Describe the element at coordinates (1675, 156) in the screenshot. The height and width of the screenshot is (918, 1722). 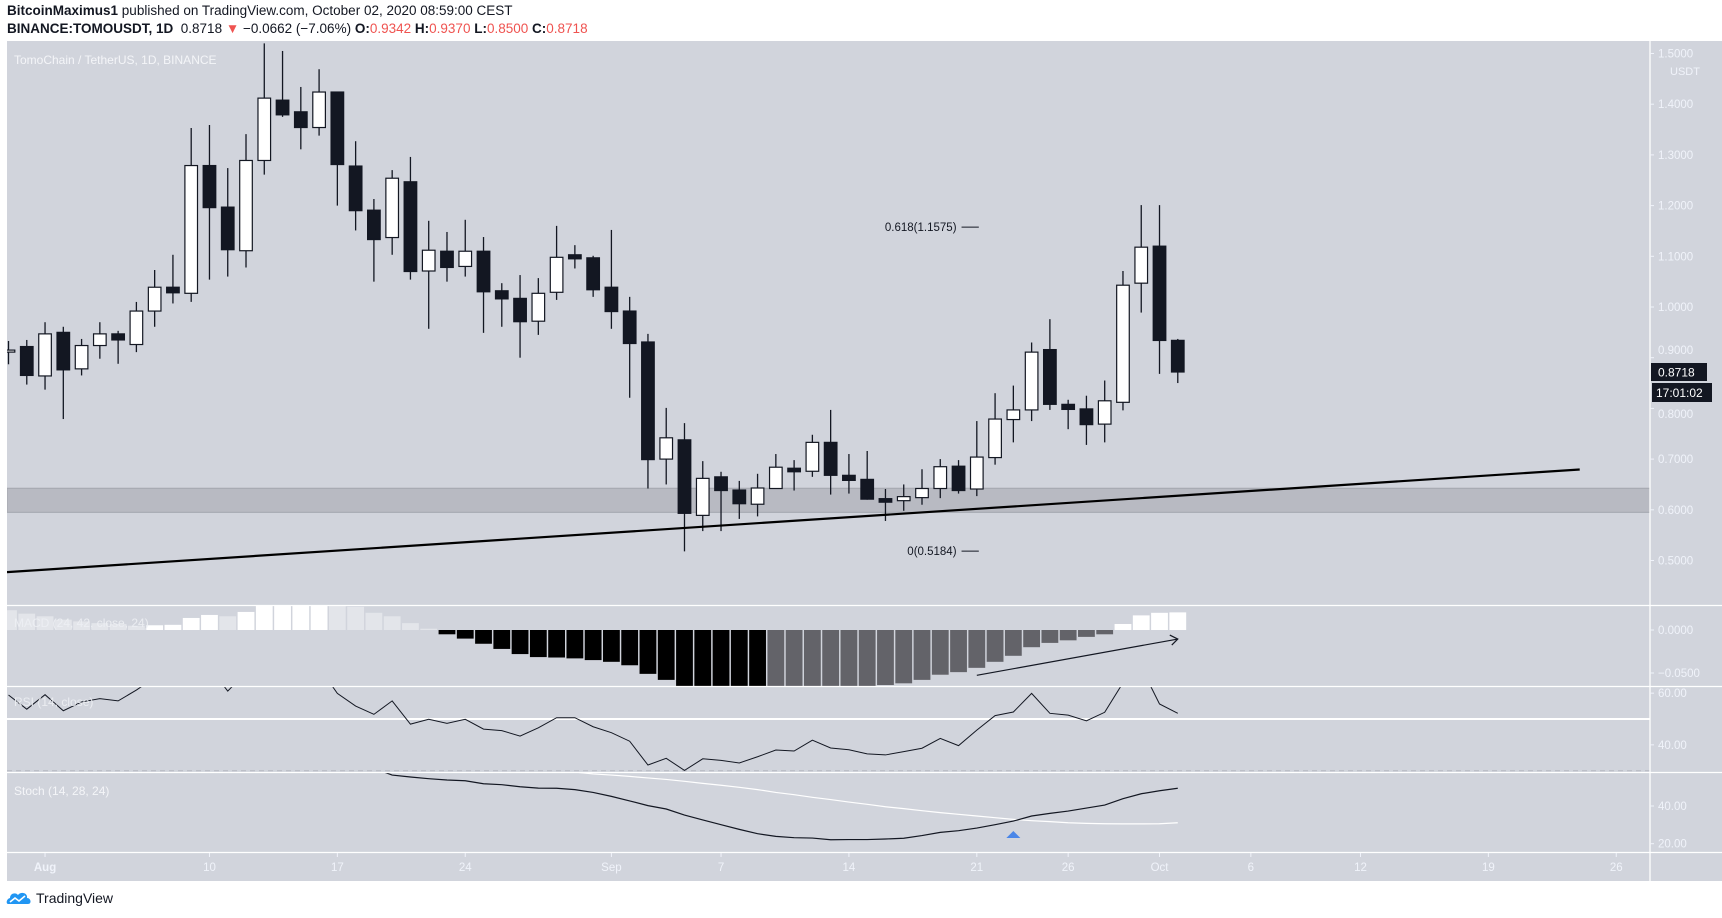
I see `price-tick-label: 1.3000` at that location.